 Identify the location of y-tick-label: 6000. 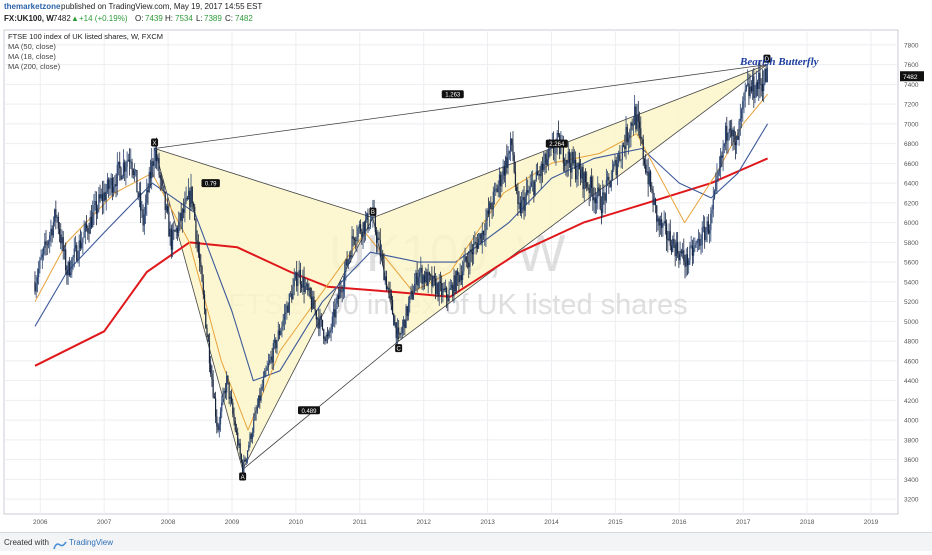
(911, 223).